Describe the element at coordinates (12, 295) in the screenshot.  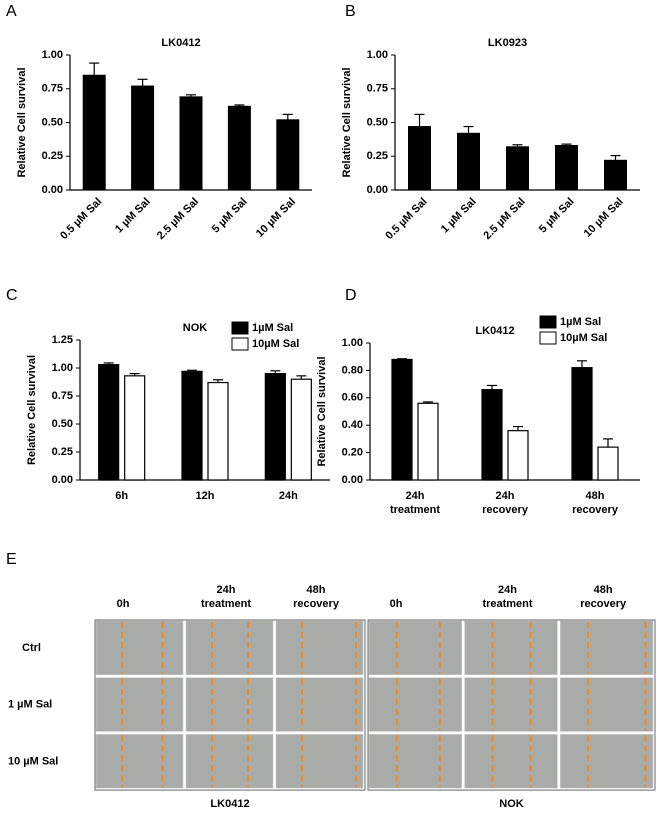
I see `panel-letter: C` at that location.